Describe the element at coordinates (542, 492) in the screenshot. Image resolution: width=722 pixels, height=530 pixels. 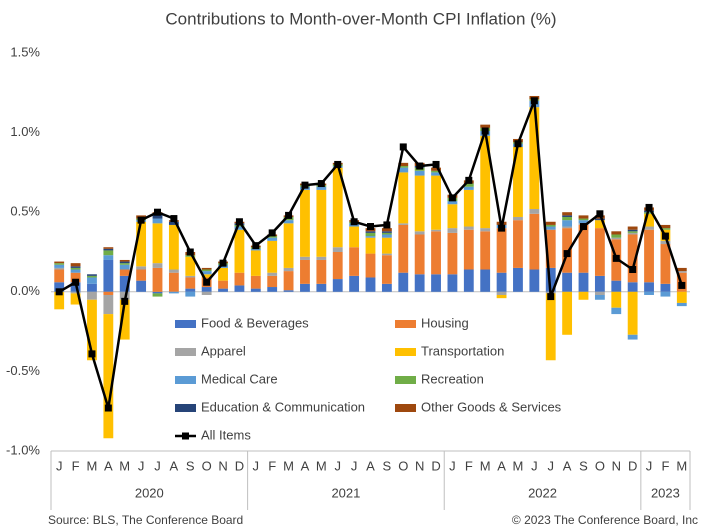
I see `year-label: 2022` at that location.